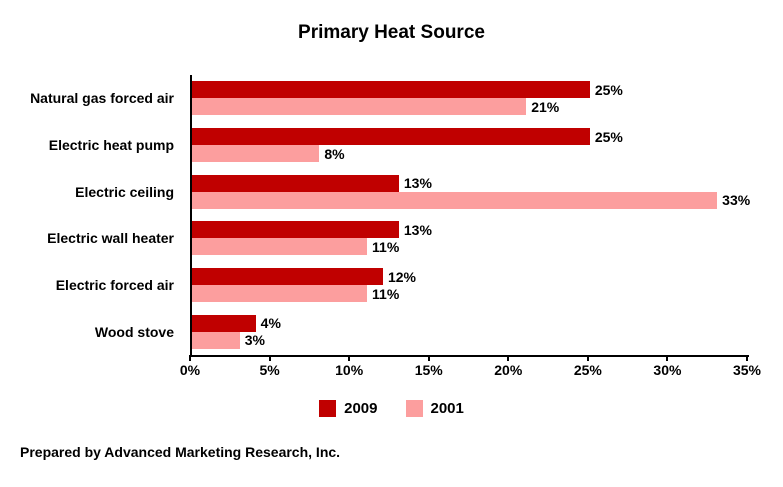 This screenshot has height=487, width=783. What do you see at coordinates (470, 153) in the screenshot?
I see `bar-row-2001: 8%` at bounding box center [470, 153].